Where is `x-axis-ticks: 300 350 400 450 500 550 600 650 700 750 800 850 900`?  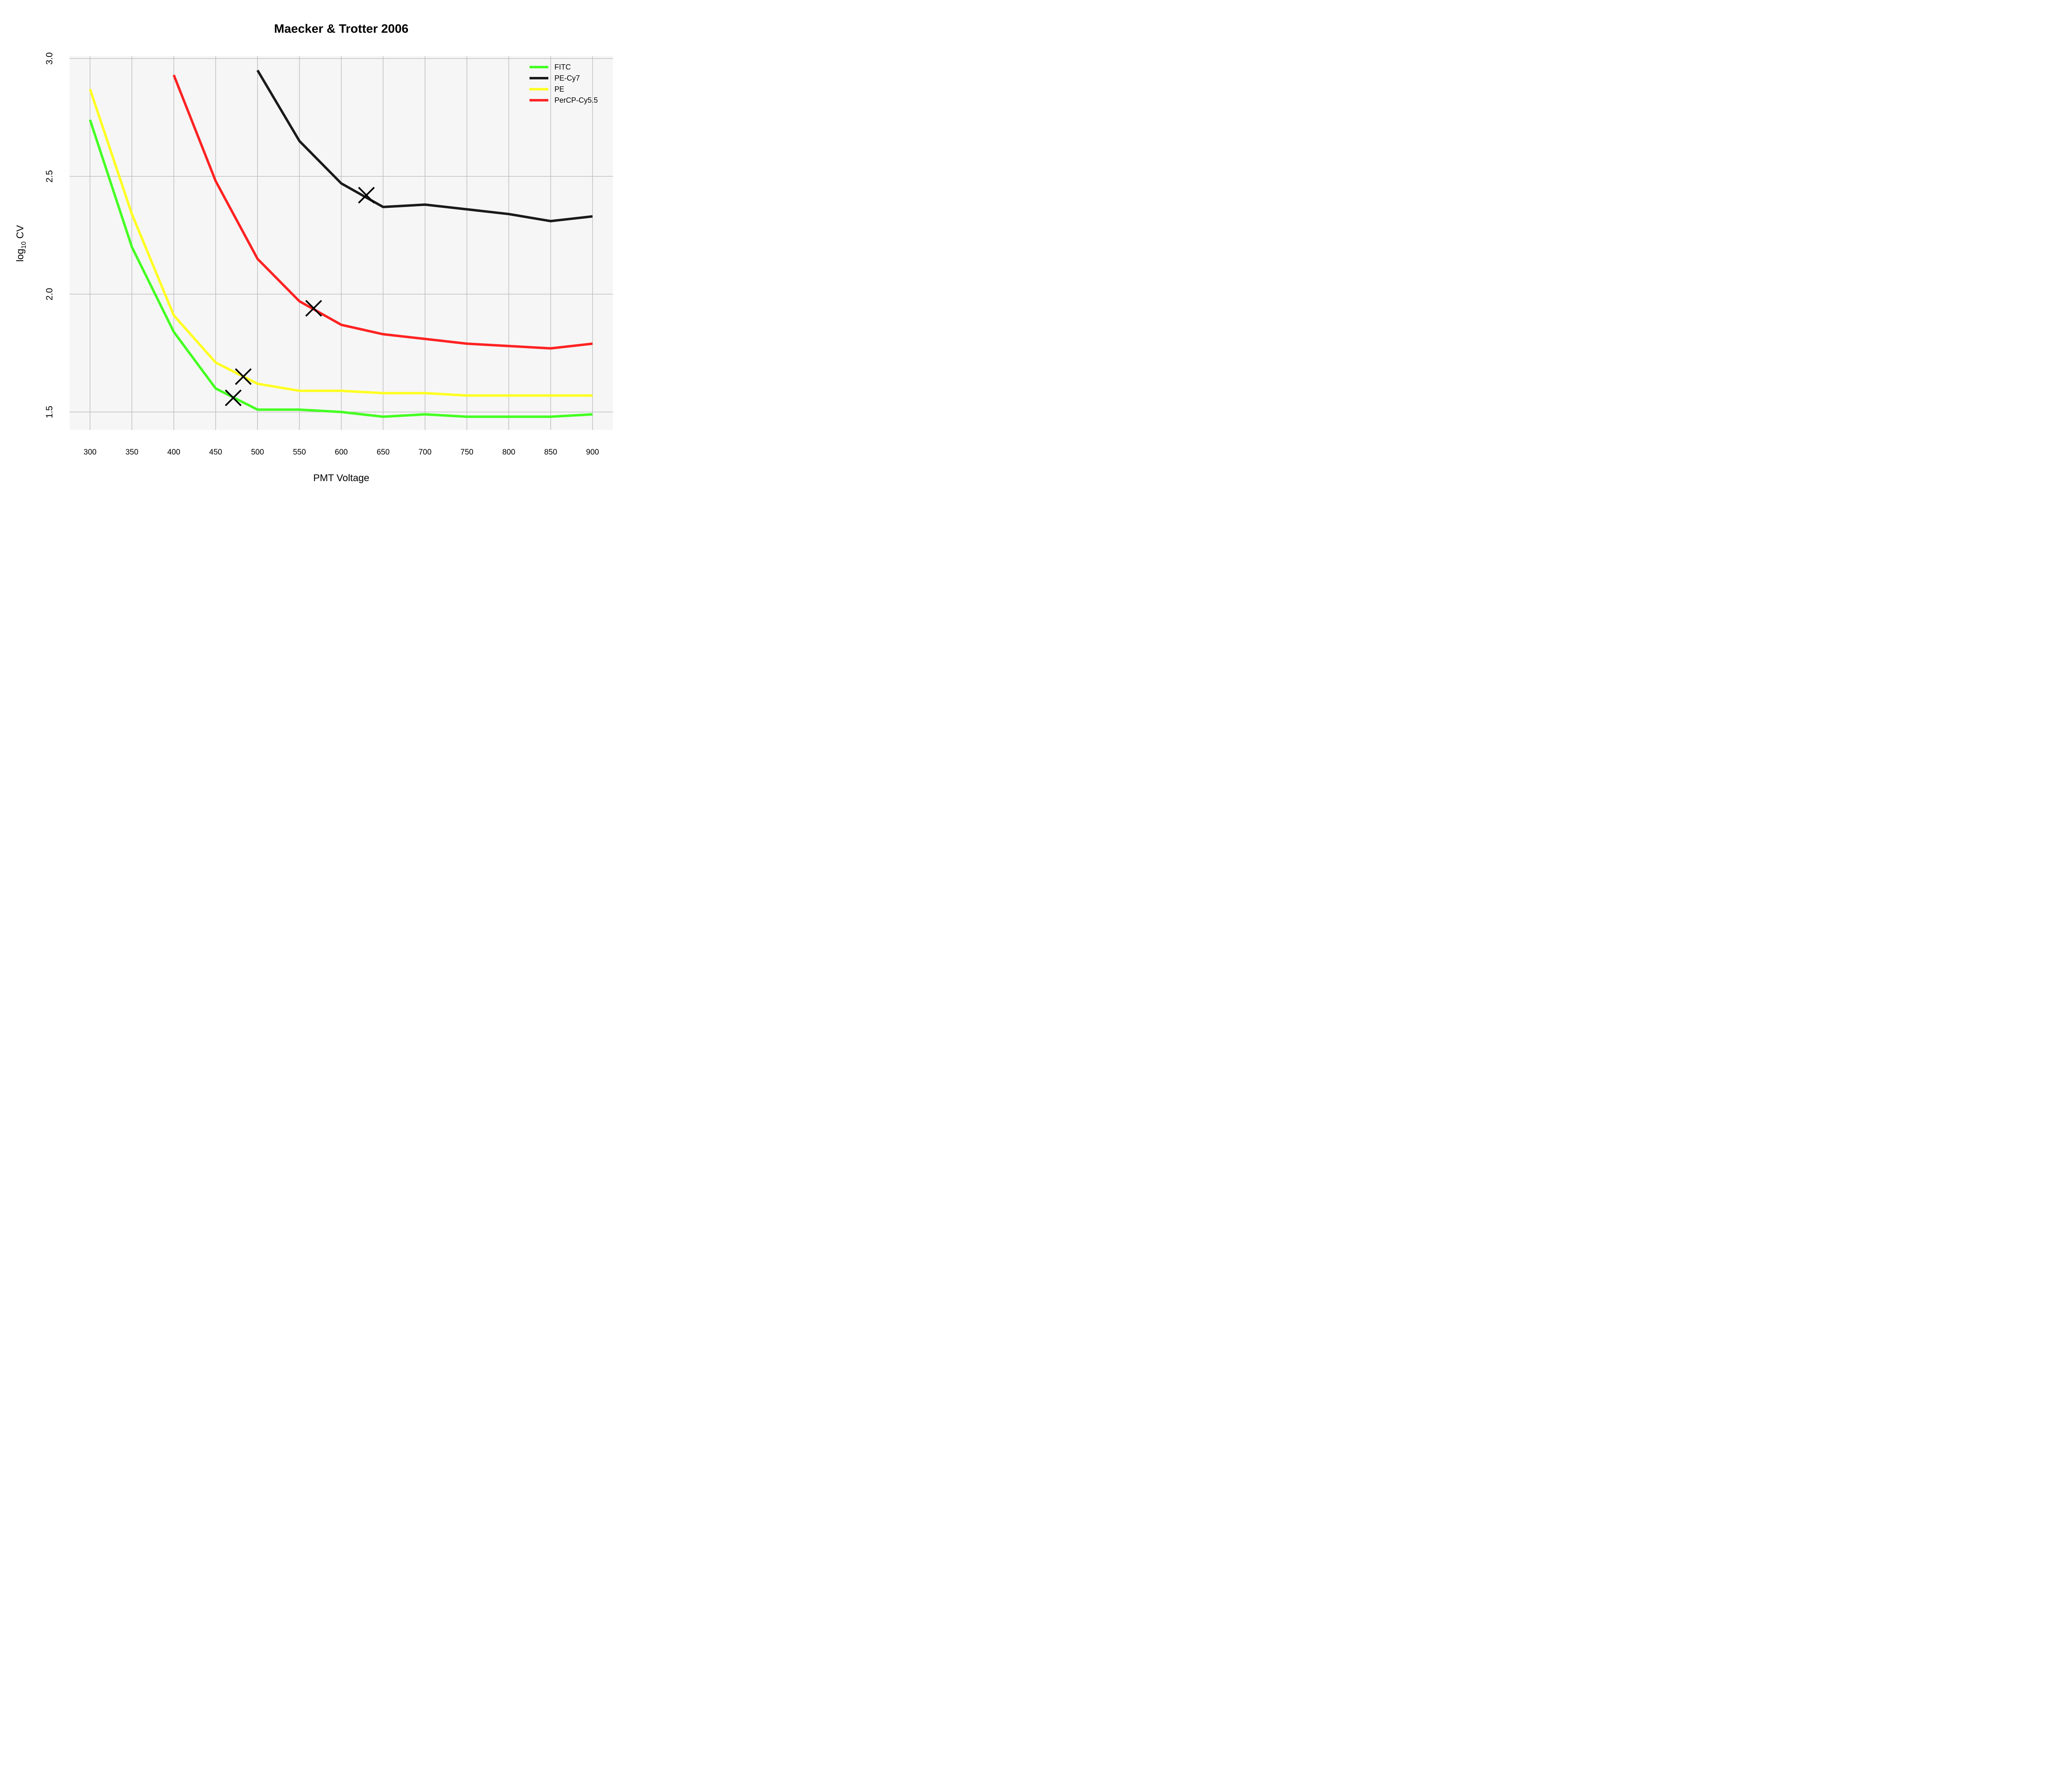 x-axis-ticks: 300 350 400 450 500 550 600 650 700 750 800 850 900 is located at coordinates (341, 452).